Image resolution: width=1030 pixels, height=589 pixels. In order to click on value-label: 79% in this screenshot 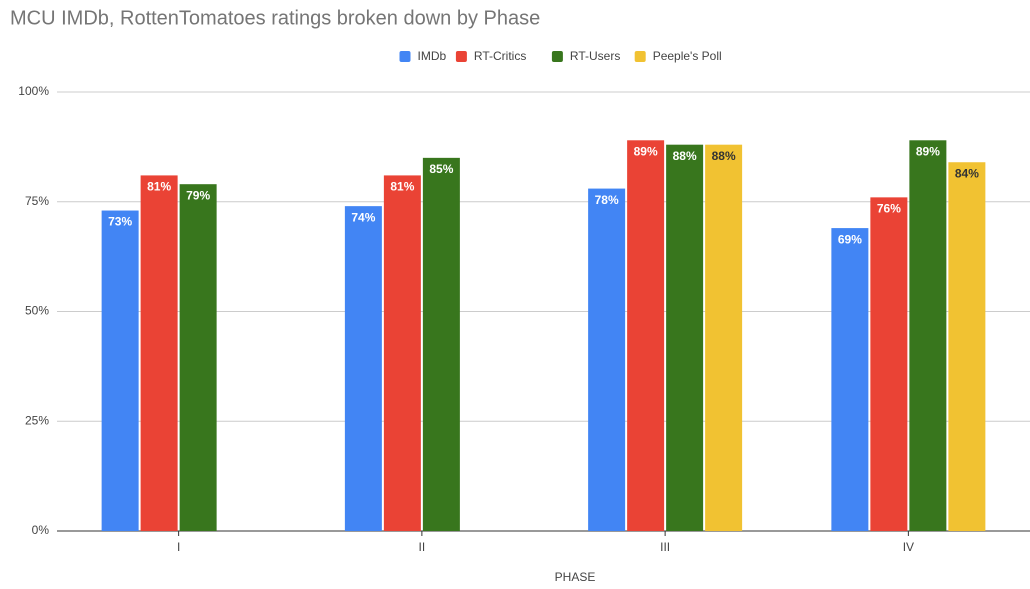, I will do `click(198, 195)`.